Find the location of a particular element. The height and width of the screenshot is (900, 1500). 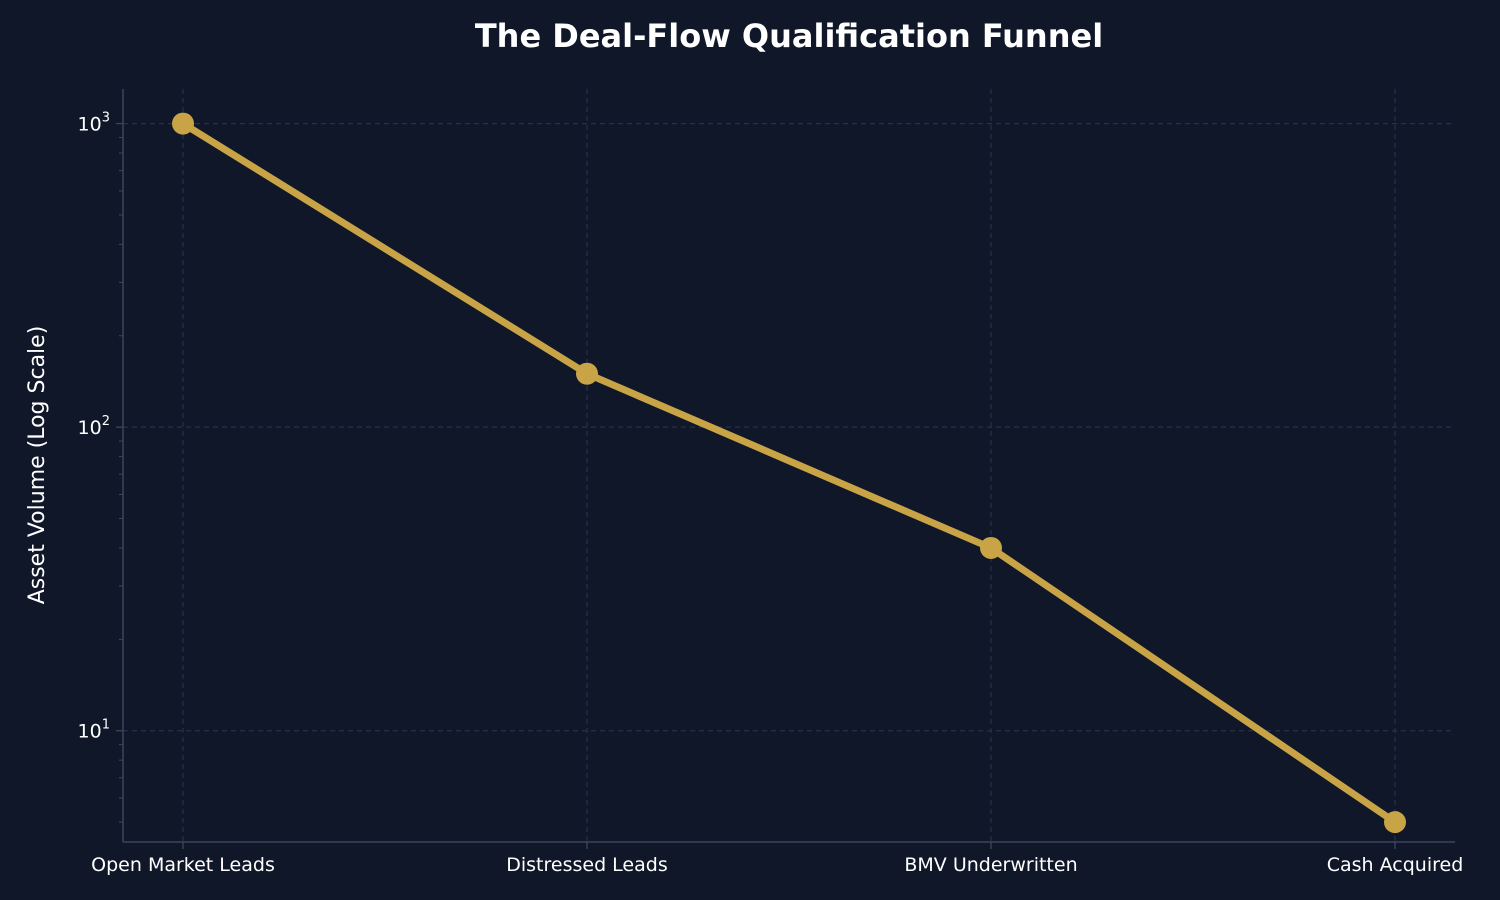

chart-title: The Deal-Flow Qualification Funnel is located at coordinates (789, 36).